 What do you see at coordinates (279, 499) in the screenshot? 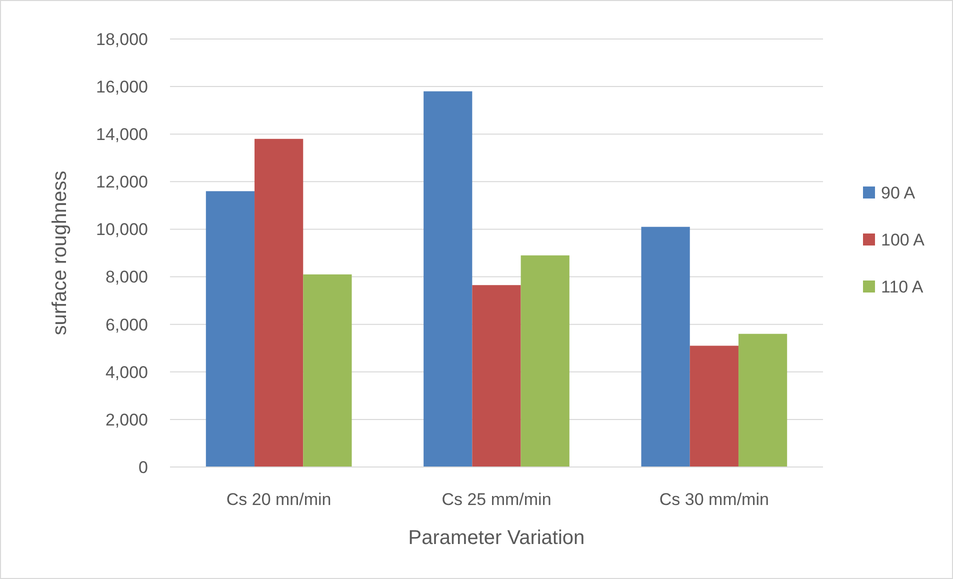
I see `x-tick-label: Cs 20 mn/min` at bounding box center [279, 499].